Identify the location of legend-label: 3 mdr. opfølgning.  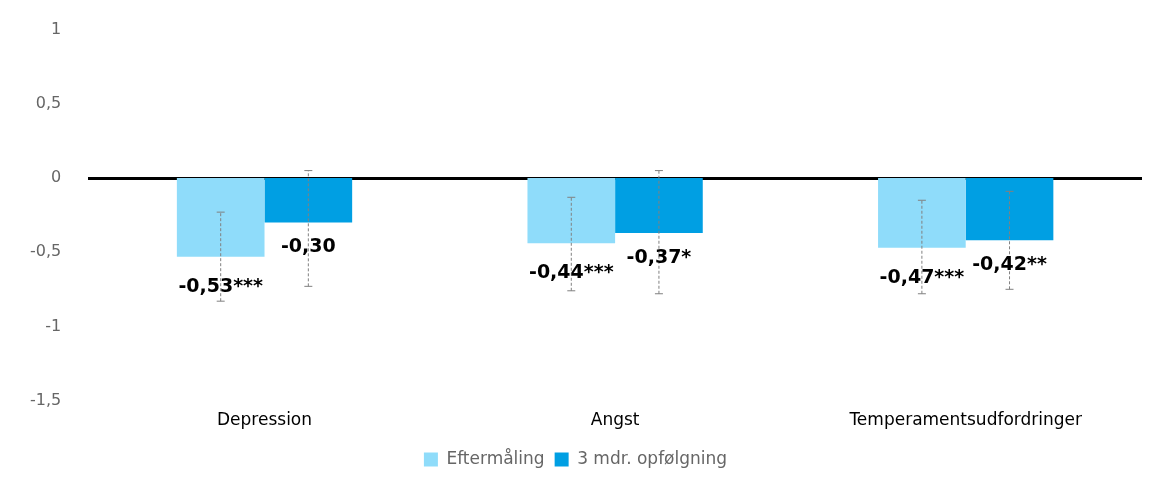
(652, 457).